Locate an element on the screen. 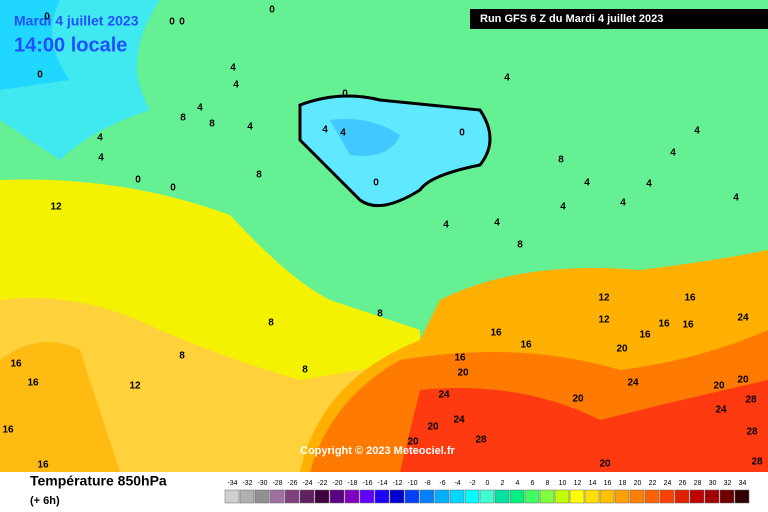 The height and width of the screenshot is (512, 768). warm-sea-zone is located at coordinates (60, 407).